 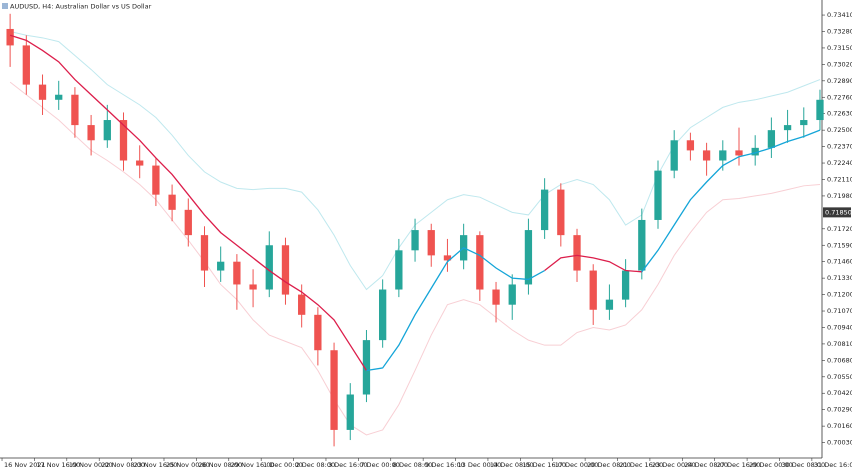 I want to click on x-tick-label: 29 Dec 00:00, so click(x=771, y=465).